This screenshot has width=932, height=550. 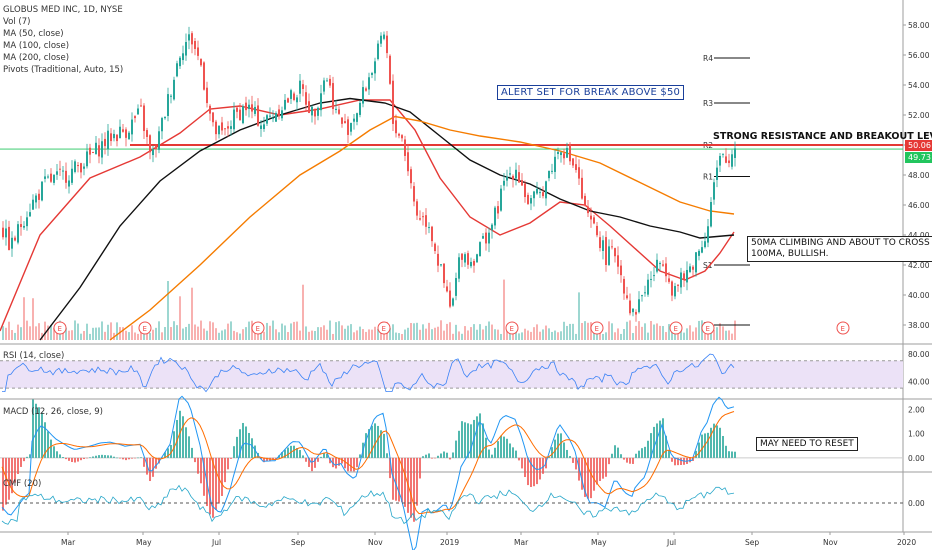 I want to click on time-tick-label: May, so click(x=144, y=542).